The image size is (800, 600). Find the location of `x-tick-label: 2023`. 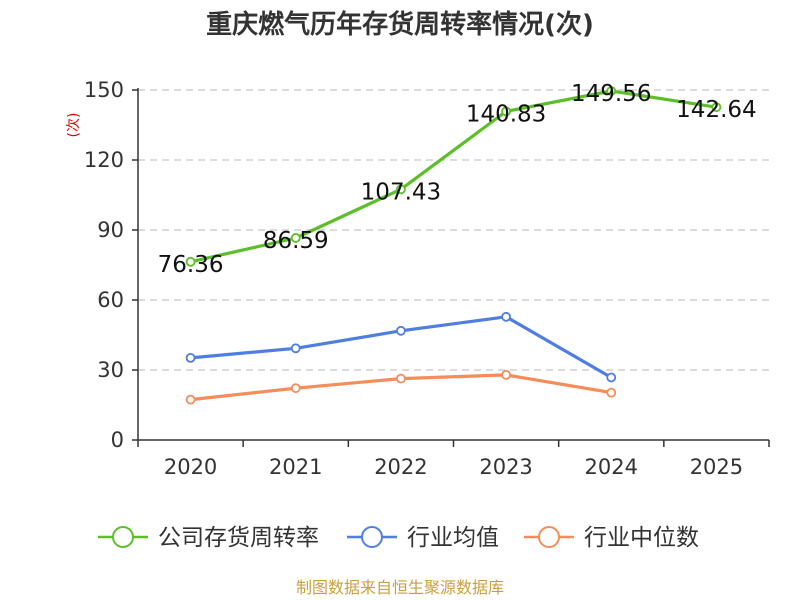

x-tick-label: 2023 is located at coordinates (505, 467).